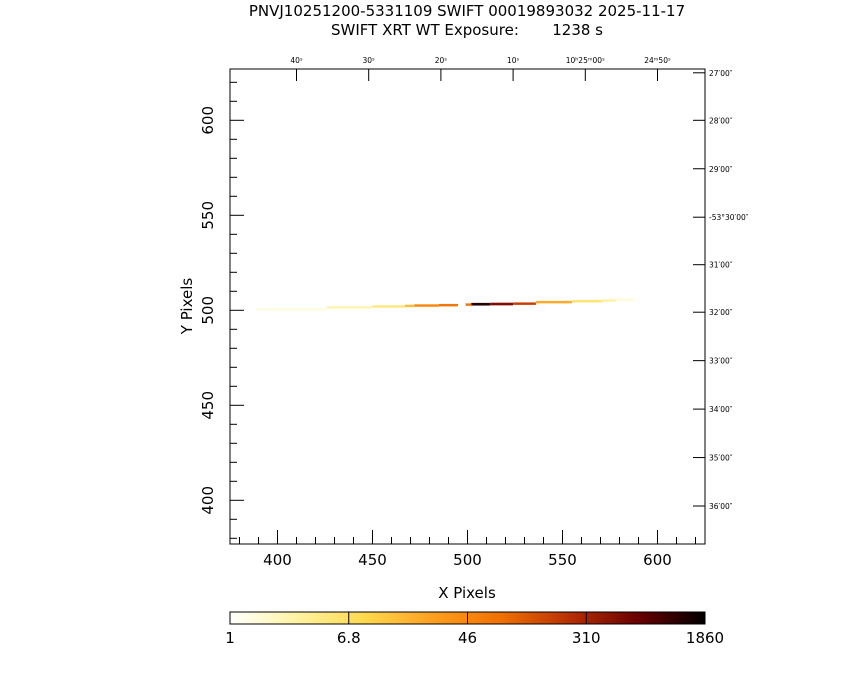  Describe the element at coordinates (657, 60) in the screenshot. I see `ra-tick-label: 24ᵐ50ˢ` at that location.